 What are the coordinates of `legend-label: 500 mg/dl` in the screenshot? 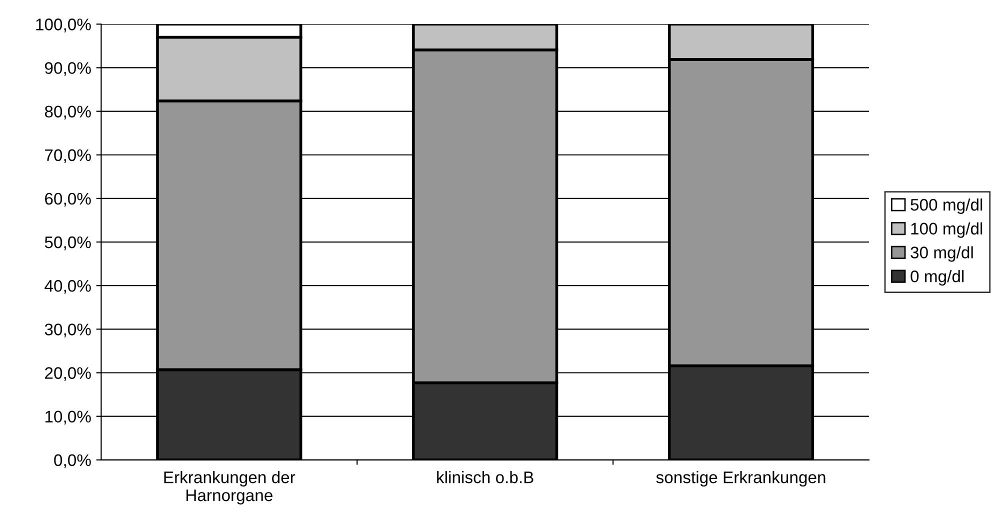 It's located at (946, 206).